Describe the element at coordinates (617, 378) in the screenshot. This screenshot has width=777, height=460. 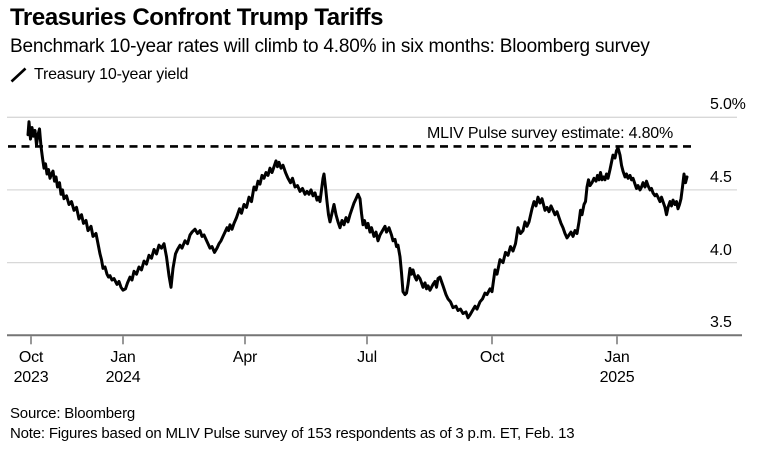
I see `x-axis-year-label: 2025` at that location.